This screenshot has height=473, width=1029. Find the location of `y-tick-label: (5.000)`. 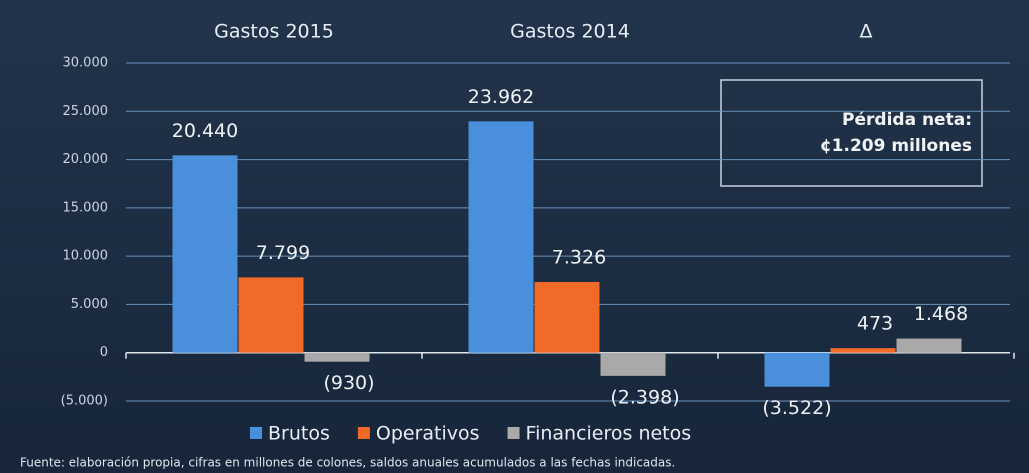

y-tick-label: (5.000) is located at coordinates (84, 401).